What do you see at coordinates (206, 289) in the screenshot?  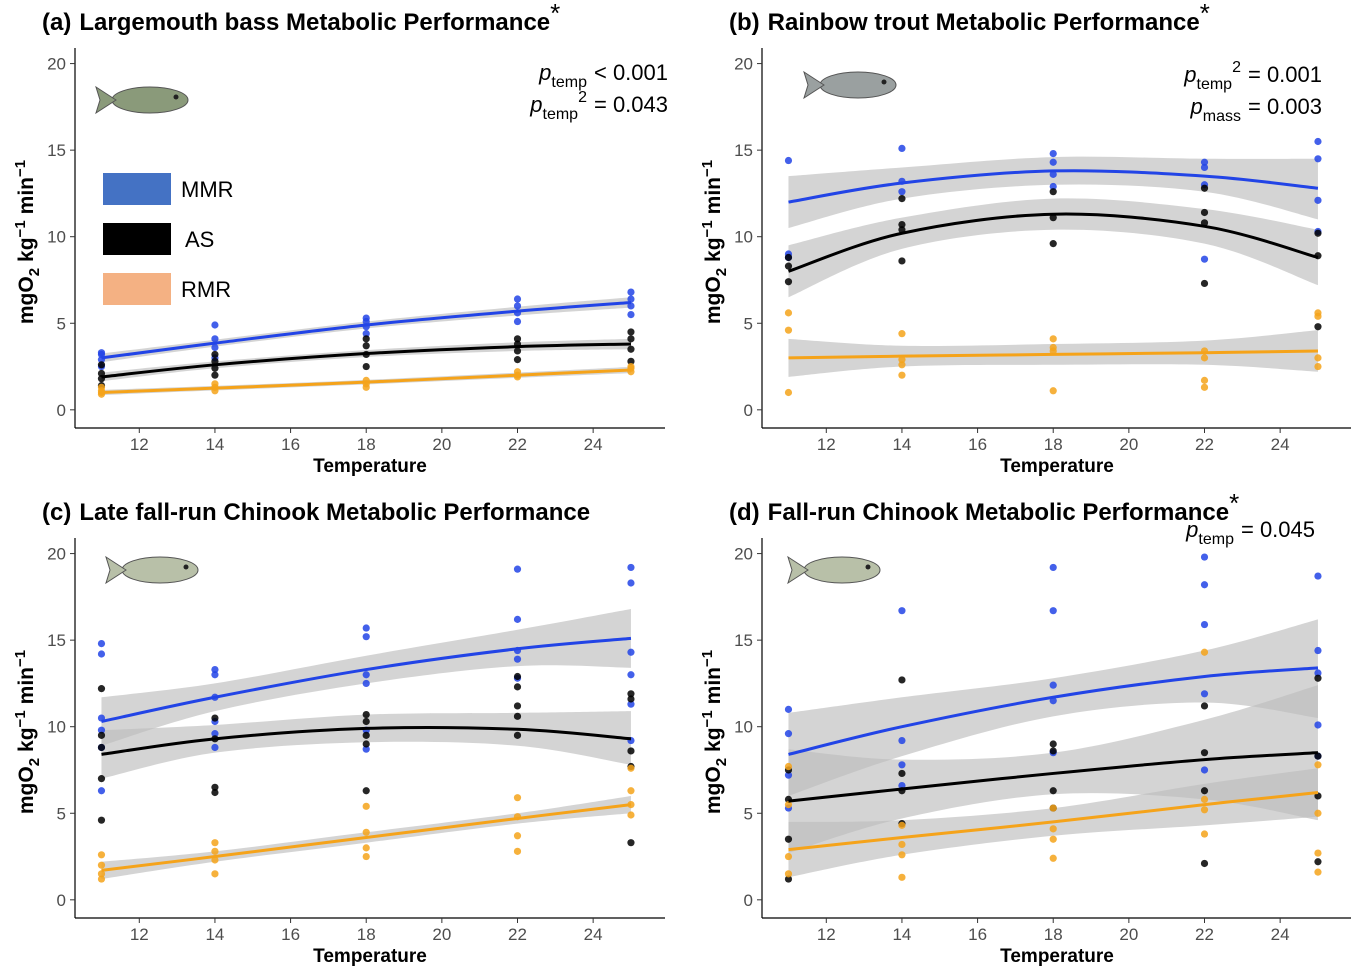 I see `legend-label: RMR` at bounding box center [206, 289].